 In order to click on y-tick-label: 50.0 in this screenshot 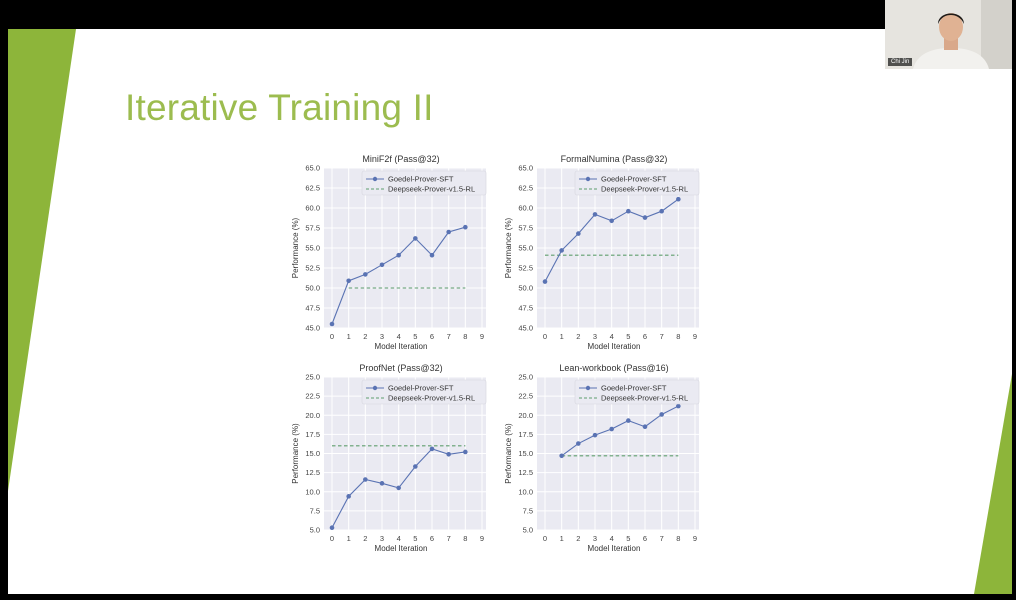, I will do `click(312, 288)`.